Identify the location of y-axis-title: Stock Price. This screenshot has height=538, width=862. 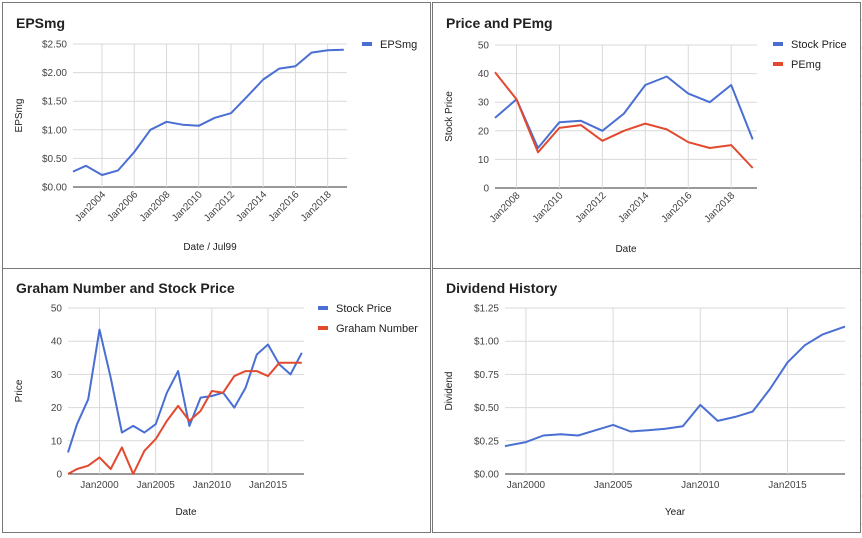
(449, 116).